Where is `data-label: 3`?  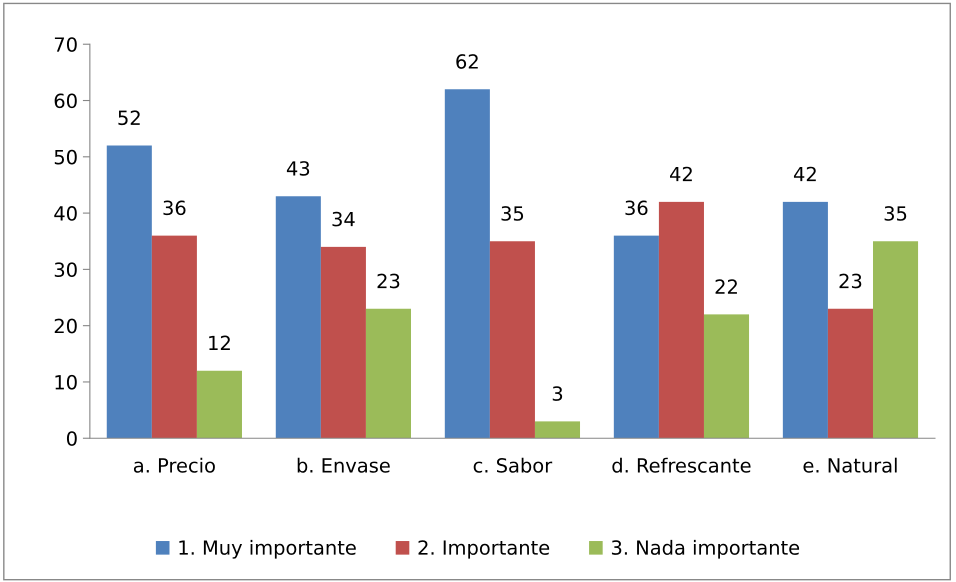
data-label: 3 is located at coordinates (557, 393).